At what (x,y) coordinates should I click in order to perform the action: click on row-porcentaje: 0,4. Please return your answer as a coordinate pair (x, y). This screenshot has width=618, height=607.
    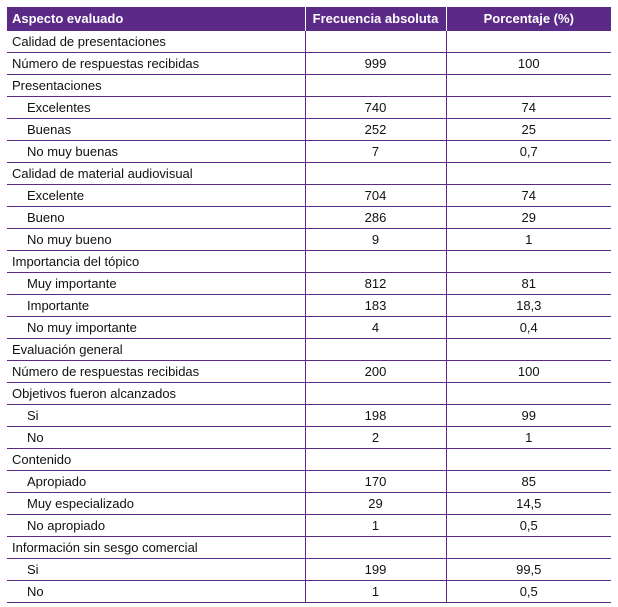
    Looking at the image, I should click on (528, 327).